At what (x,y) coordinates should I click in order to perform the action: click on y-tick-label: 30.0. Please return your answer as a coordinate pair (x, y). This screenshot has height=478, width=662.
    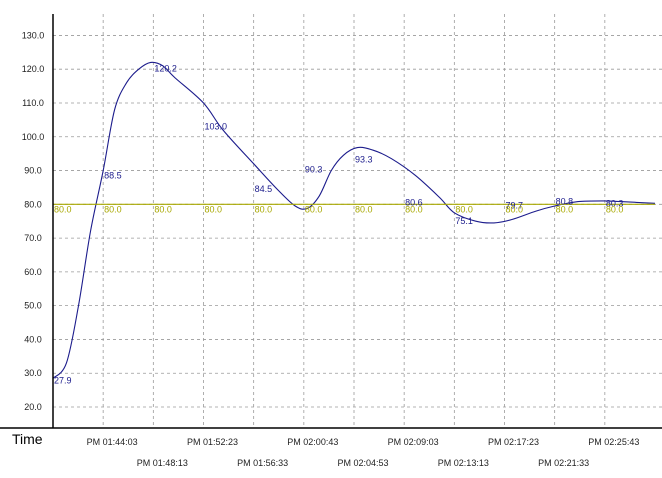
    Looking at the image, I should click on (33, 373).